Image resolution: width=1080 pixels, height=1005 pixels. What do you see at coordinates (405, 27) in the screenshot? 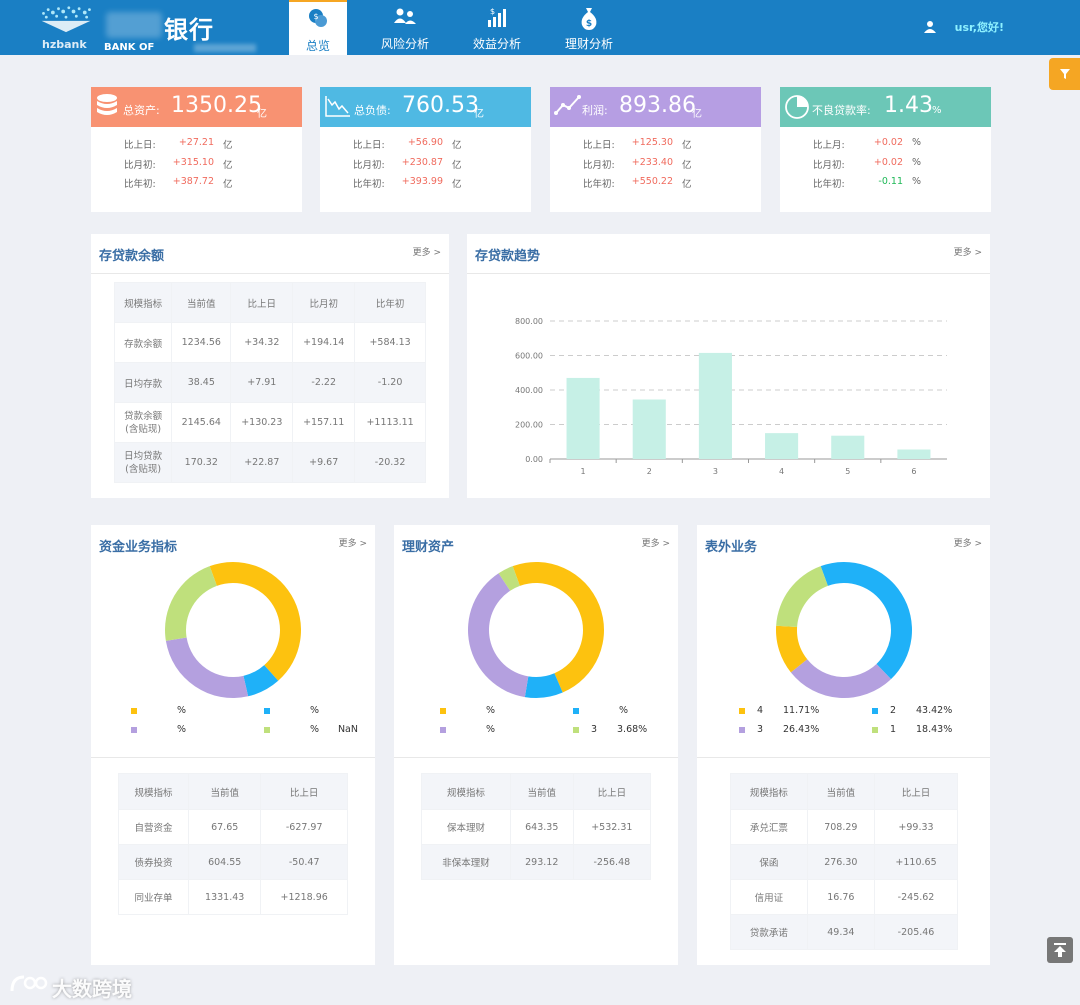
I see `nav-tab-risk: 风险分析` at bounding box center [405, 27].